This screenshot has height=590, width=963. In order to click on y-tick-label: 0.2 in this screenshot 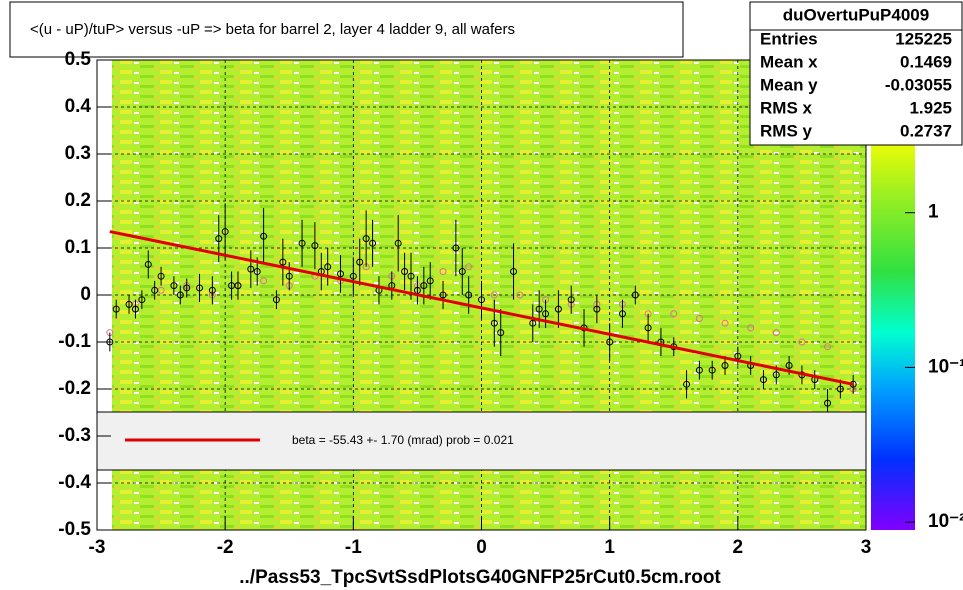, I will do `click(78, 200)`.